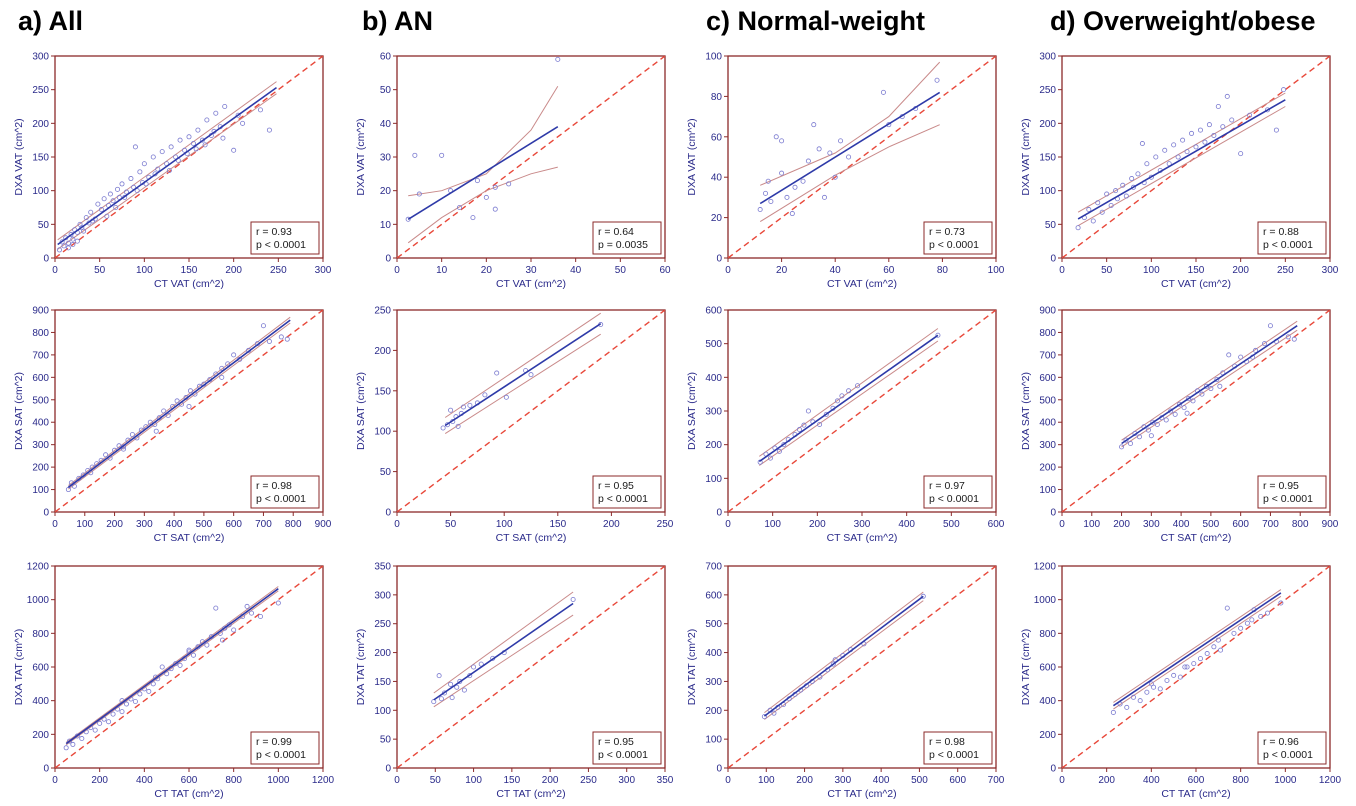 The width and height of the screenshot is (1356, 806). I want to click on x-tick-label: 150, so click(512, 780).